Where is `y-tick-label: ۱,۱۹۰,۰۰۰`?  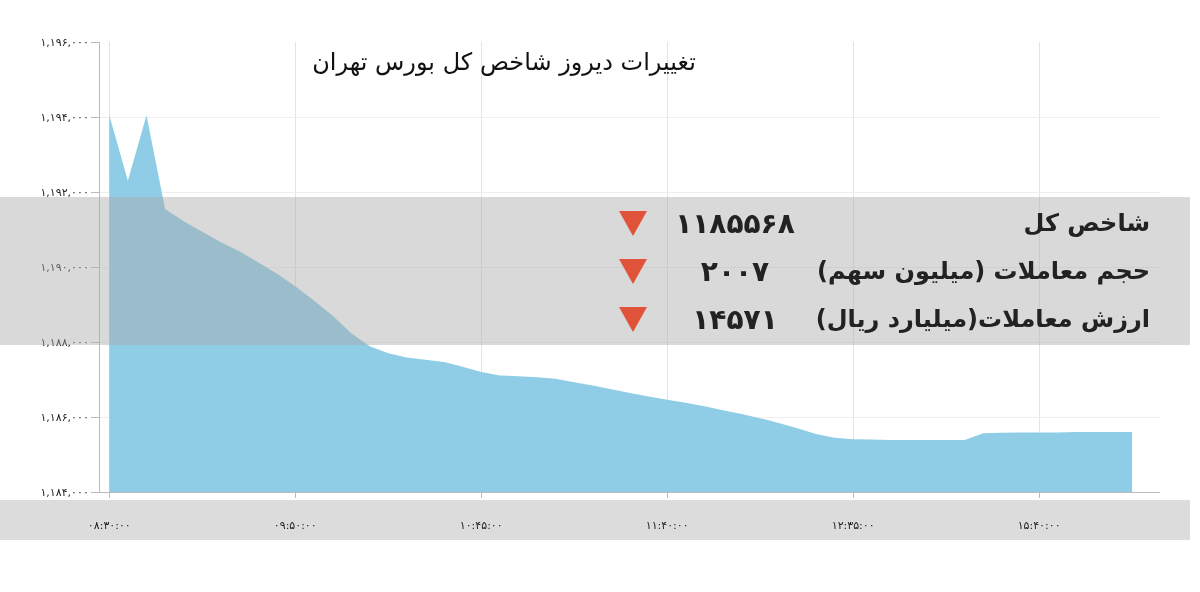
y-tick-label: ۱,۱۹۰,۰۰۰ is located at coordinates (64, 267).